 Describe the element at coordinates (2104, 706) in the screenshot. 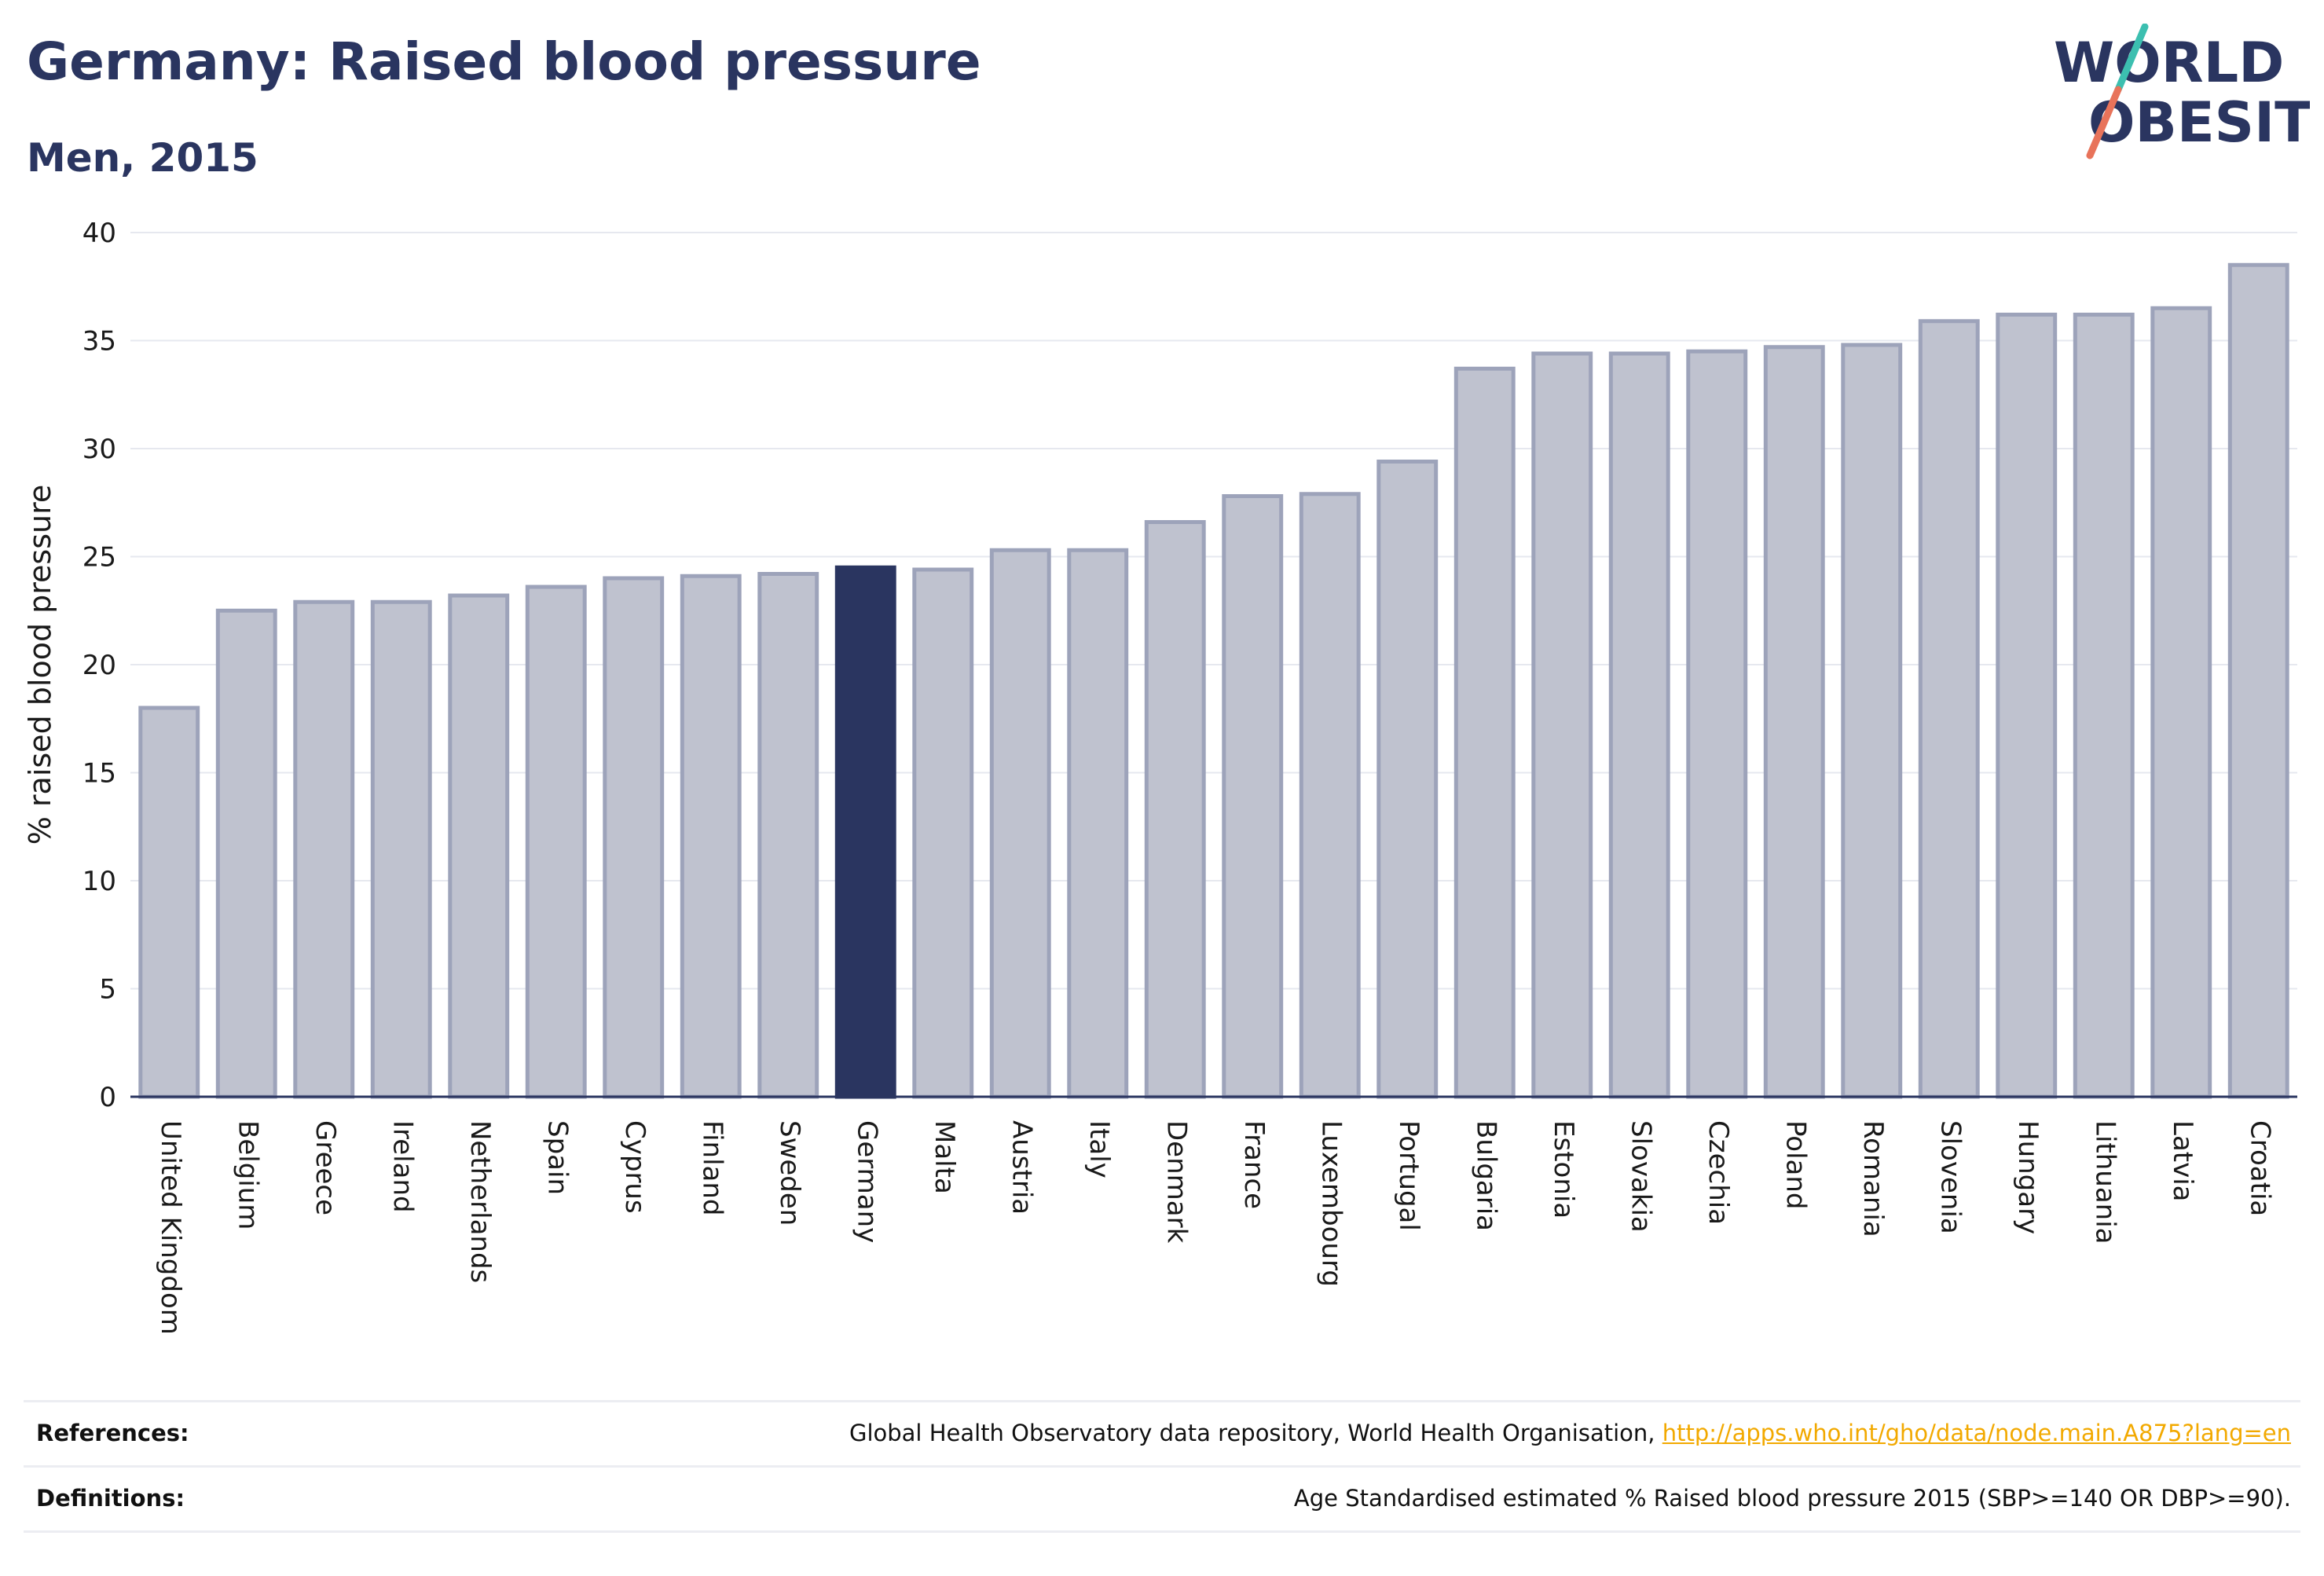

I see `bar-lithuania` at that location.